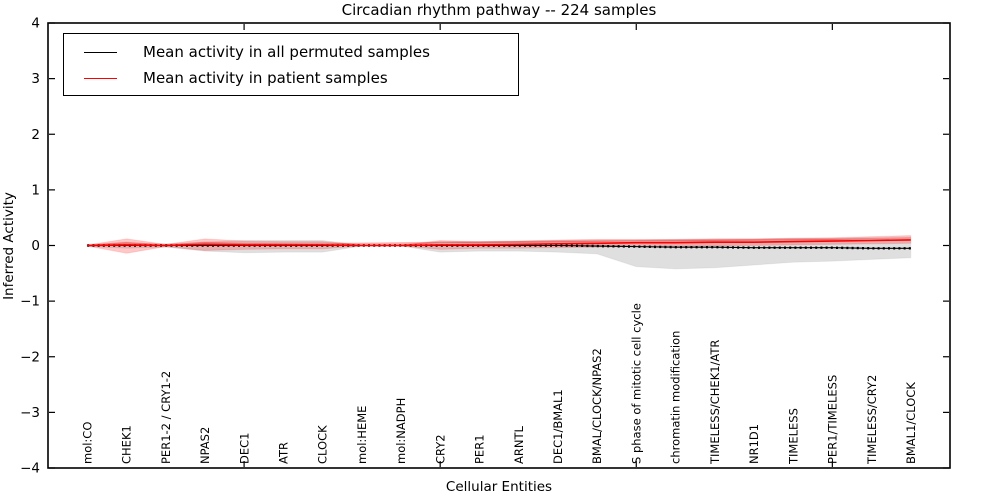 This screenshot has height=500, width=1000. What do you see at coordinates (35, 190) in the screenshot?
I see `y-tick-label: 1` at bounding box center [35, 190].